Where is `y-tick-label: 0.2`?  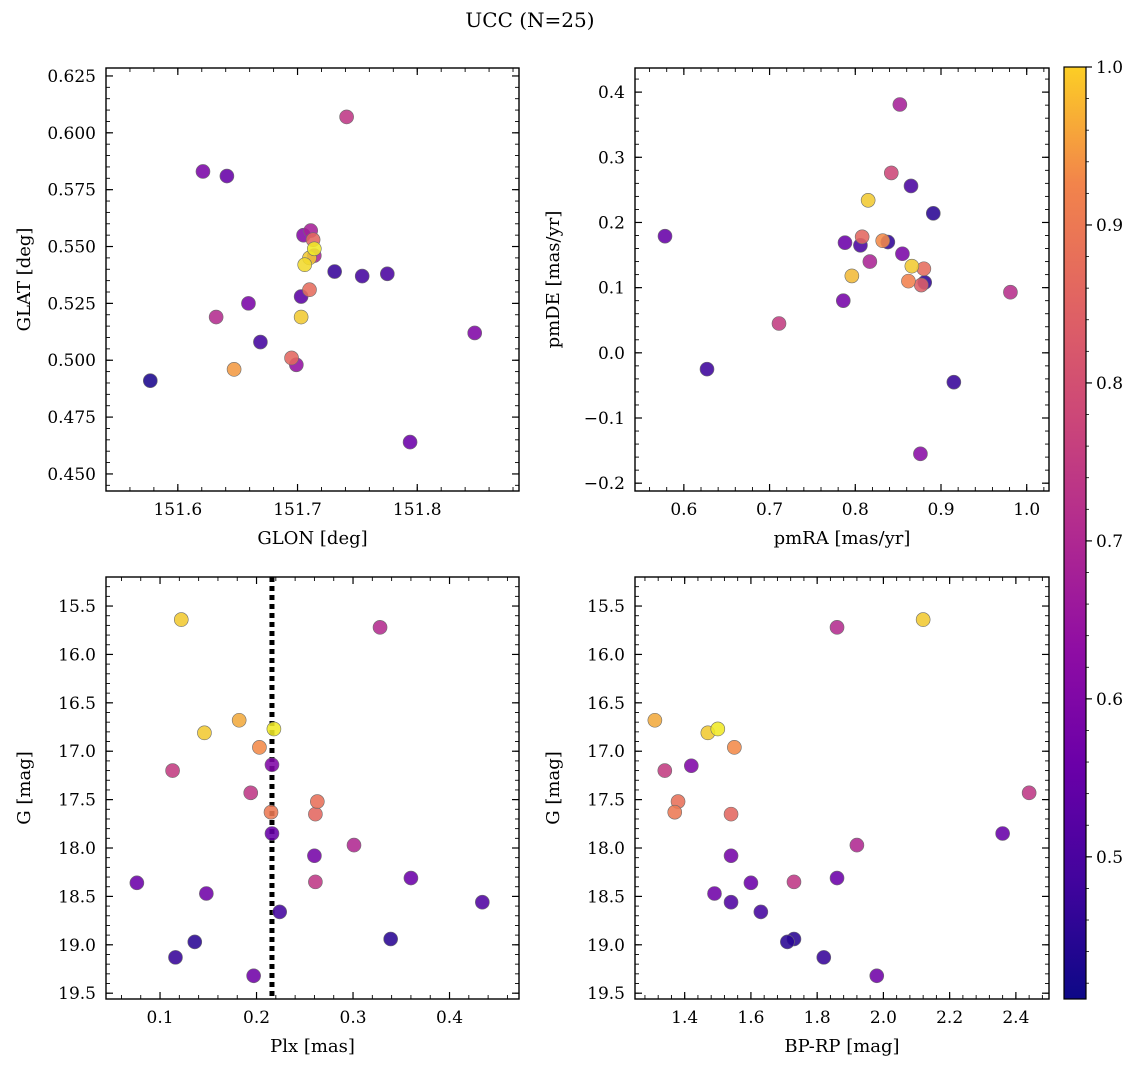 y-tick-label: 0.2 is located at coordinates (611, 223).